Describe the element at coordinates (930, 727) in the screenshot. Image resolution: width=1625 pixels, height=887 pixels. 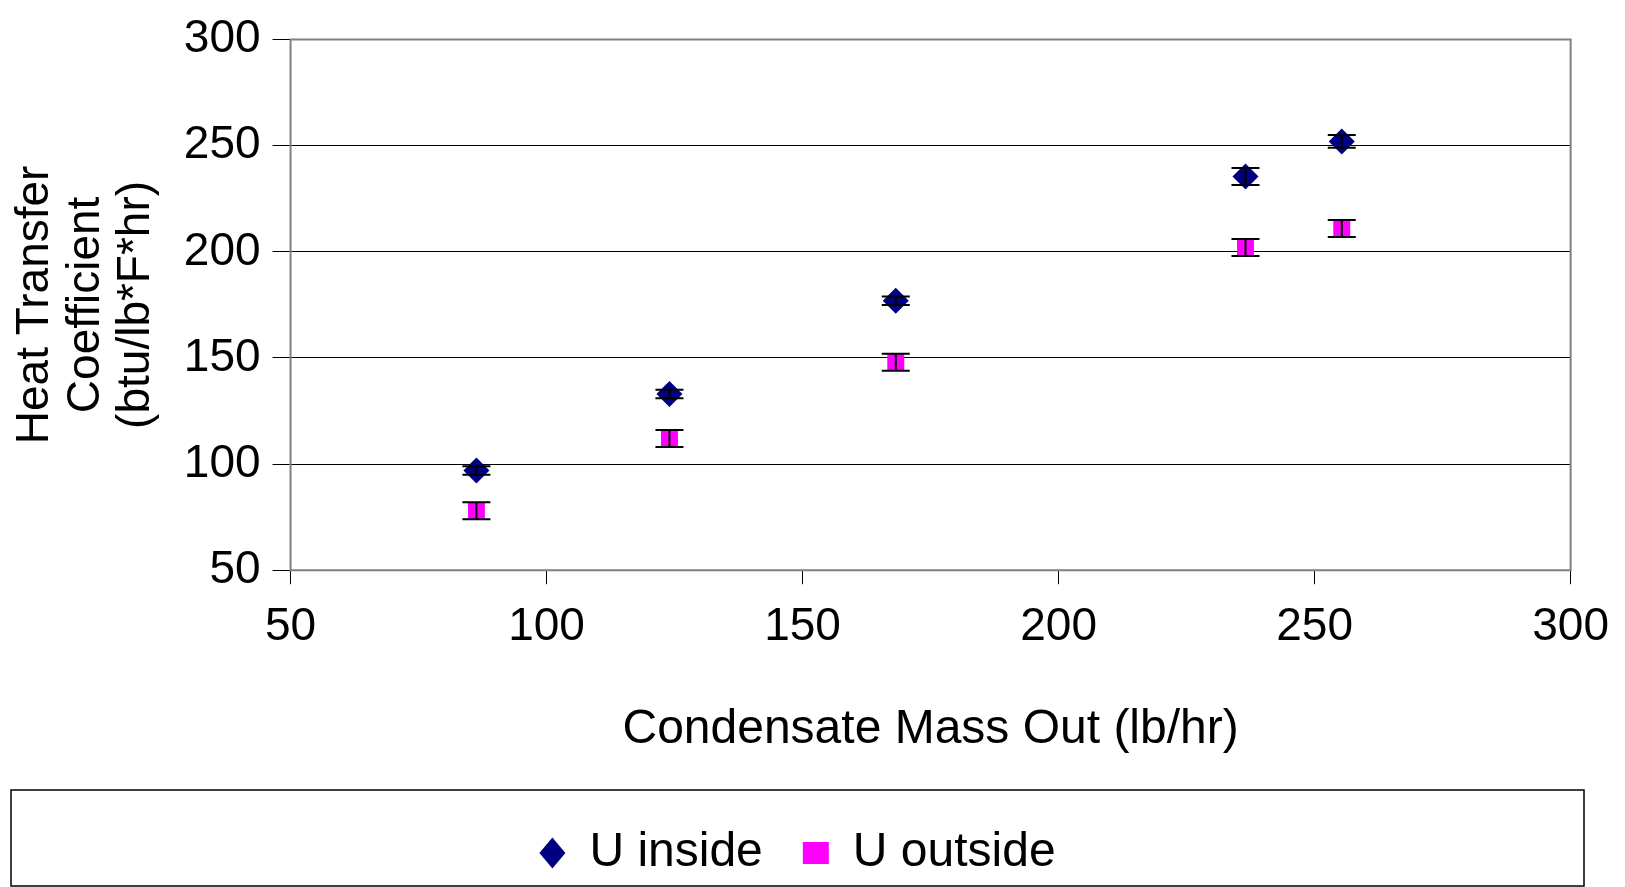
I see `x-axis-title: Condensate Mass Out (lb/hr)` at that location.